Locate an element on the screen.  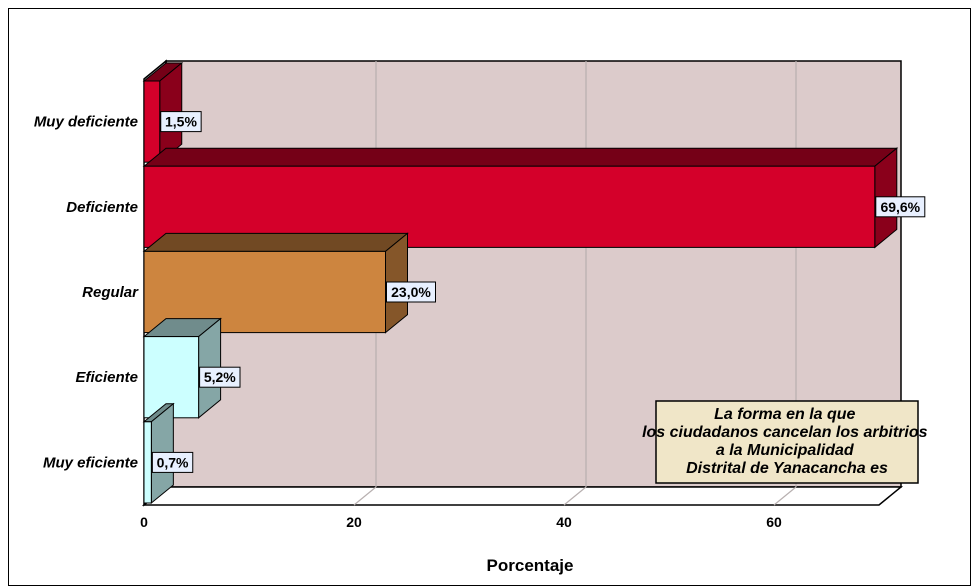
data-label: 1,5% is located at coordinates (181, 122).